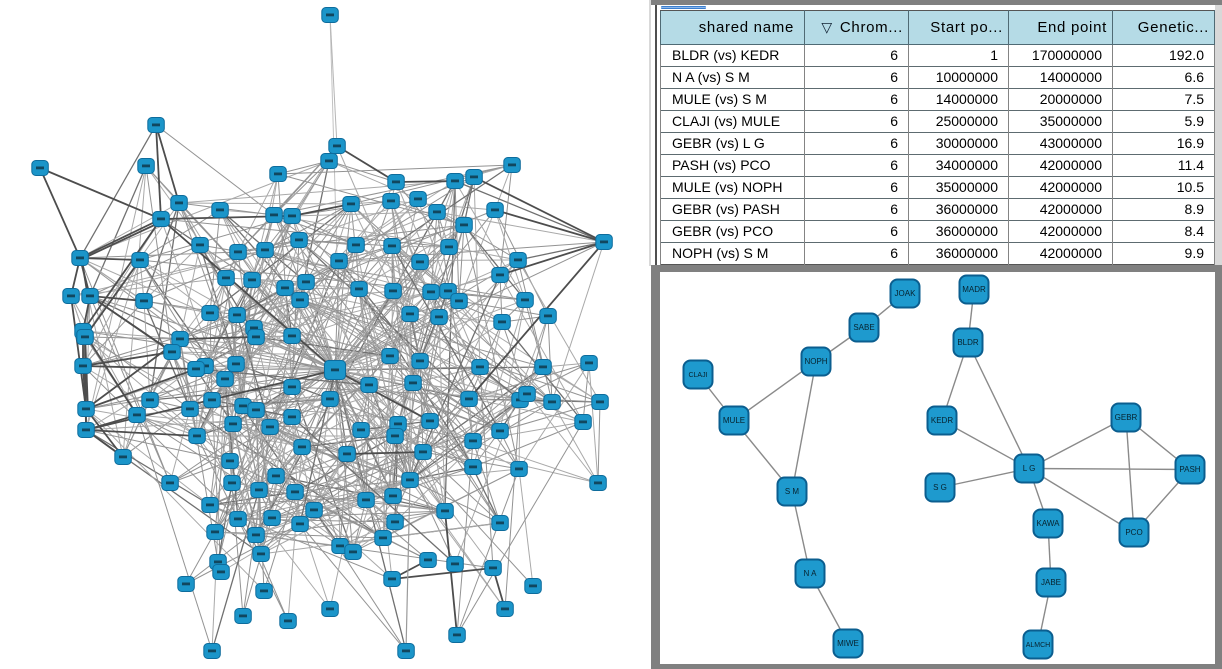 The width and height of the screenshot is (1222, 669). What do you see at coordinates (1133, 532) in the screenshot?
I see `svg-text: PCO` at bounding box center [1133, 532].